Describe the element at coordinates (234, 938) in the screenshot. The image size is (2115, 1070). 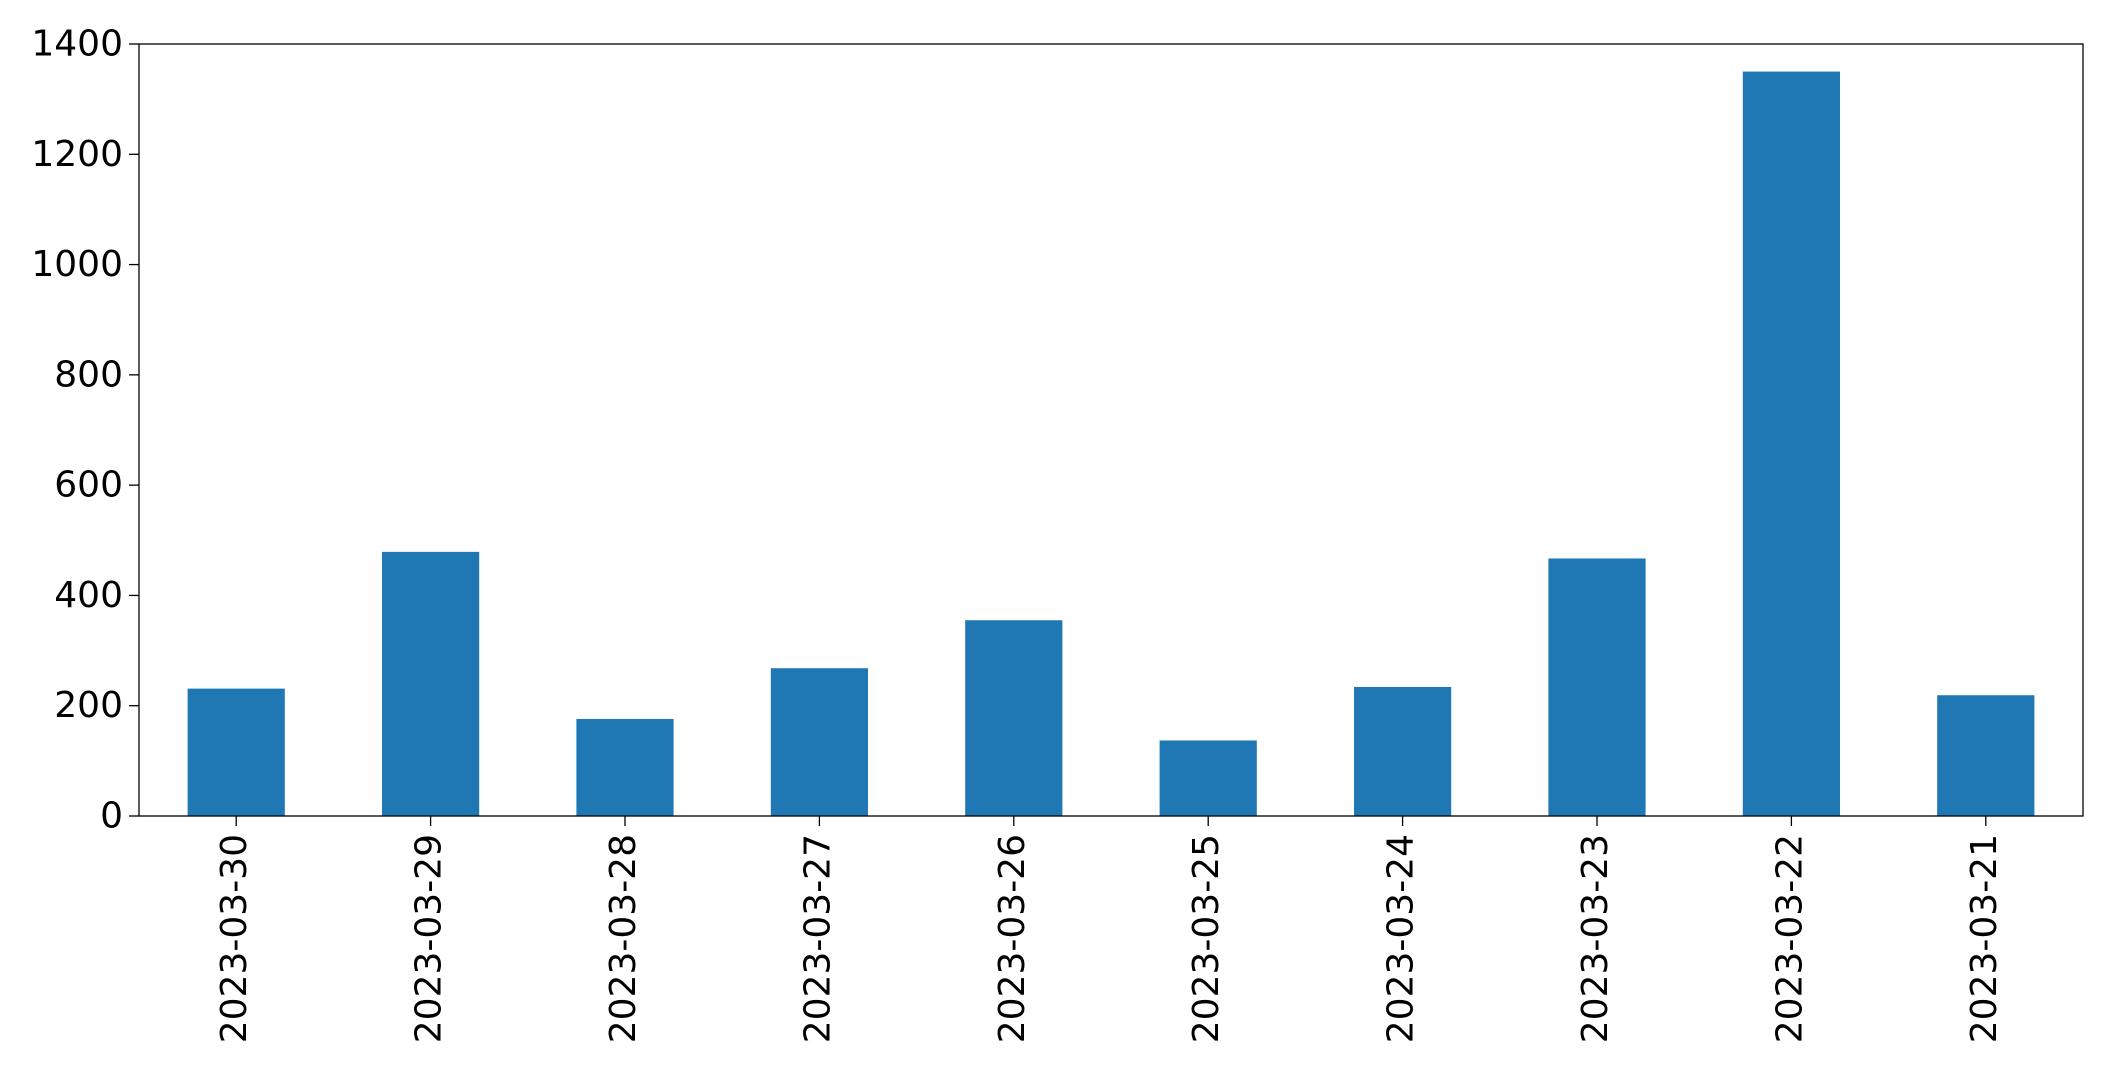
I see `x-tick-label: 2023-03-30` at that location.